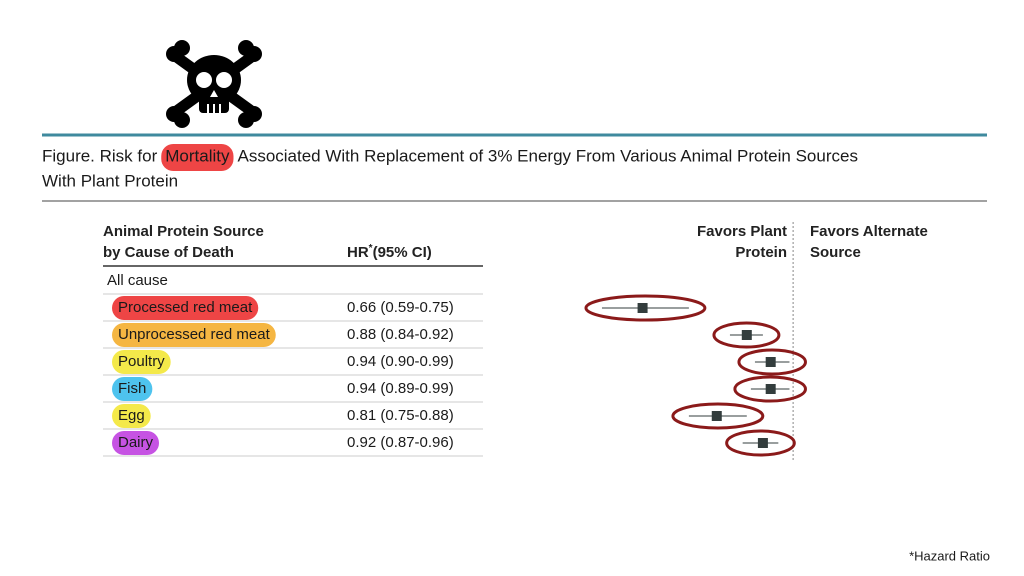 The height and width of the screenshot is (576, 1024). I want to click on favors-left: Favors Plant, so click(742, 231).